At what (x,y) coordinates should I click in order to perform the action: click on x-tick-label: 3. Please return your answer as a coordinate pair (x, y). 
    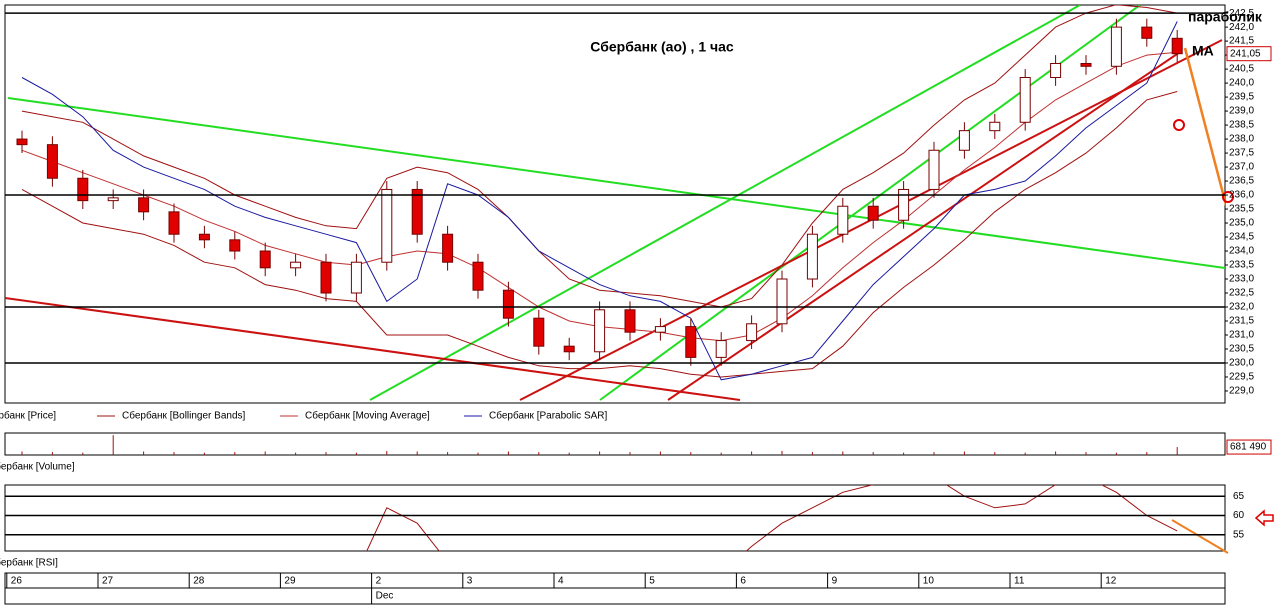
    Looking at the image, I should click on (470, 581).